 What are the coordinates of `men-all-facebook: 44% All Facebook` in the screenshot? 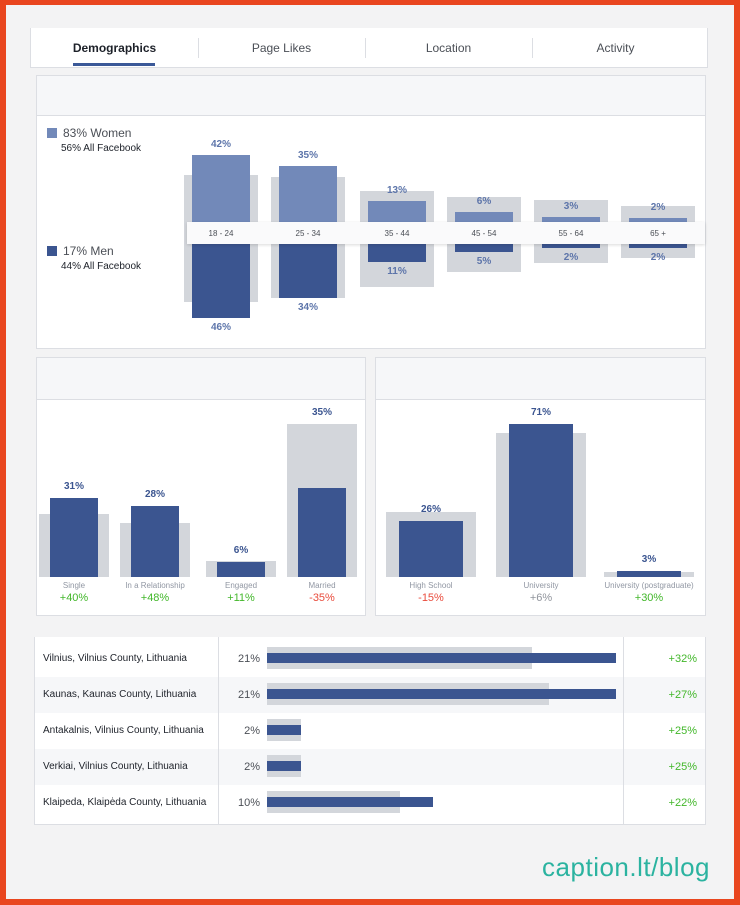 It's located at (101, 266).